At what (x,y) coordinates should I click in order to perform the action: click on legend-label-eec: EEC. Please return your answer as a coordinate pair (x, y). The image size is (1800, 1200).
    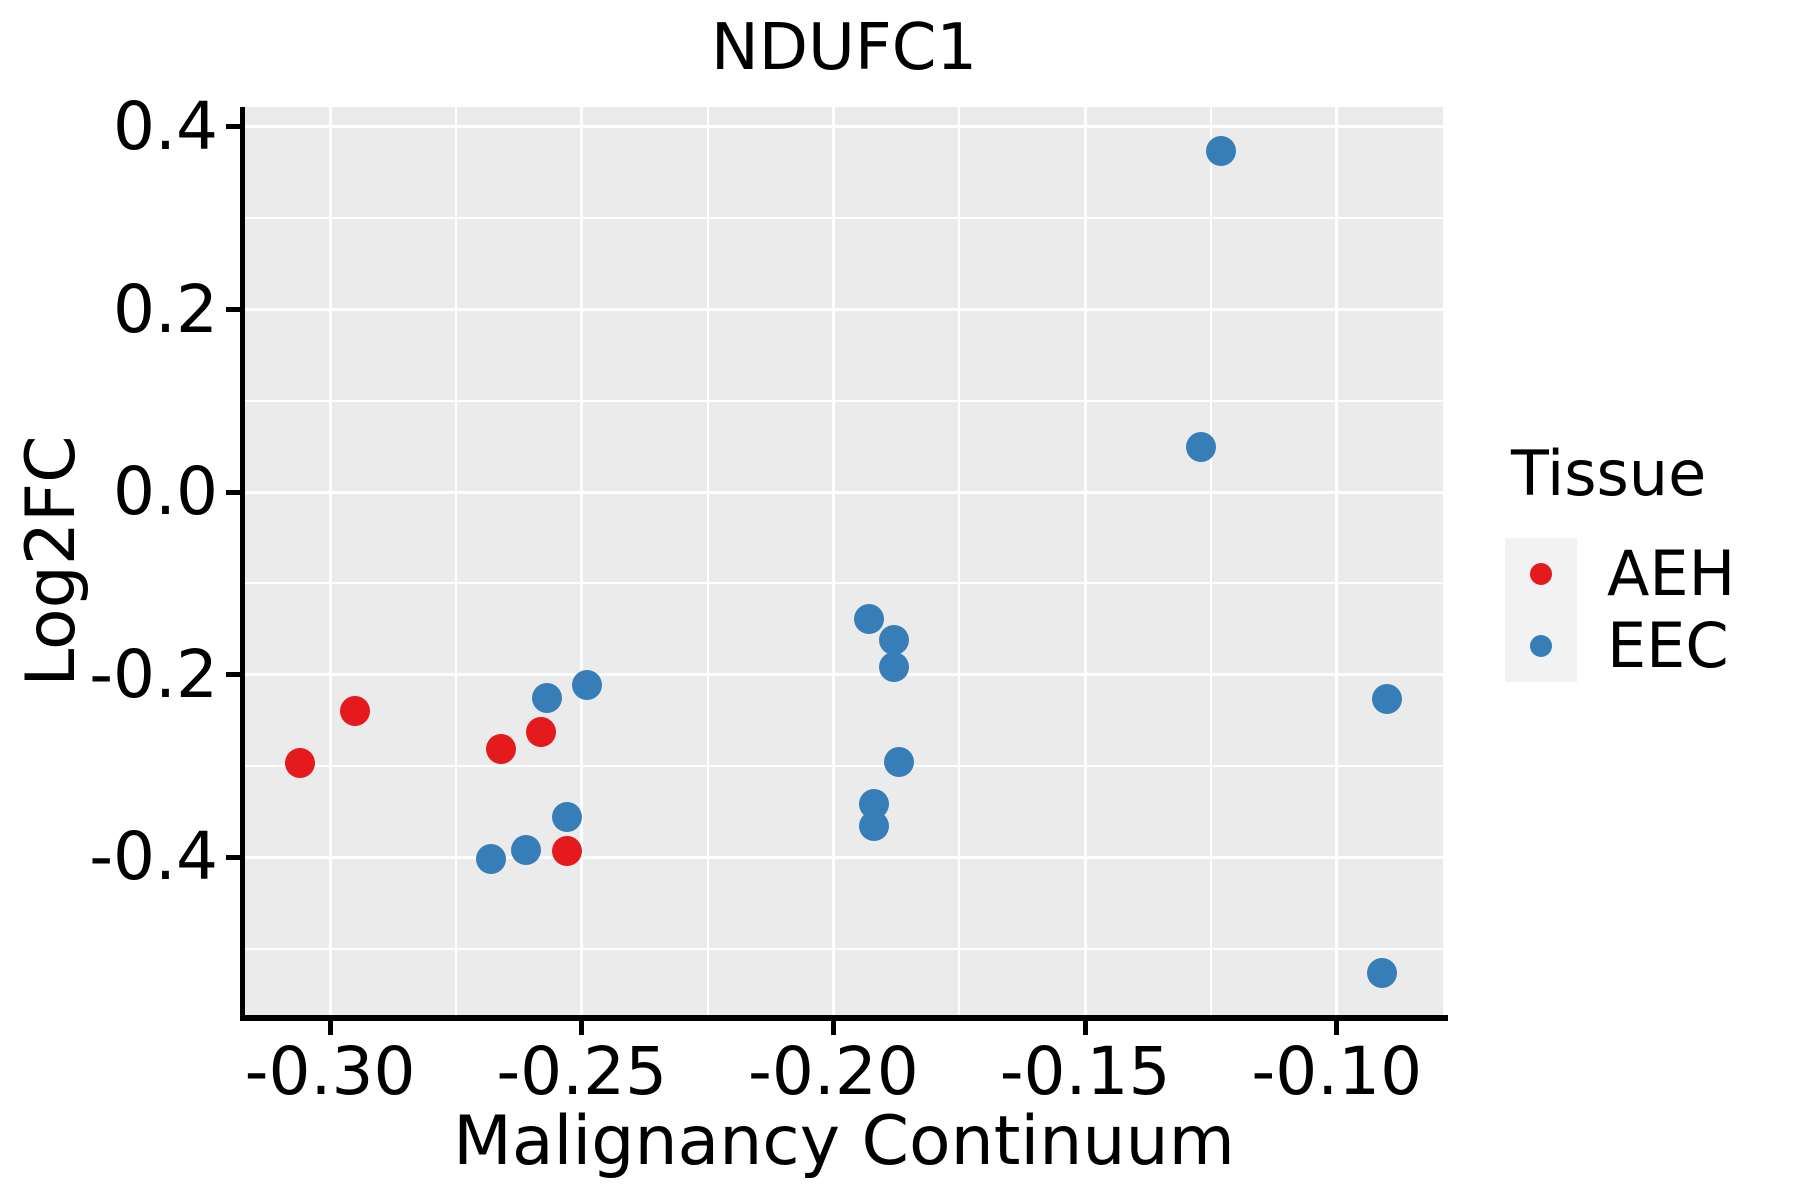
    Looking at the image, I should click on (1668, 645).